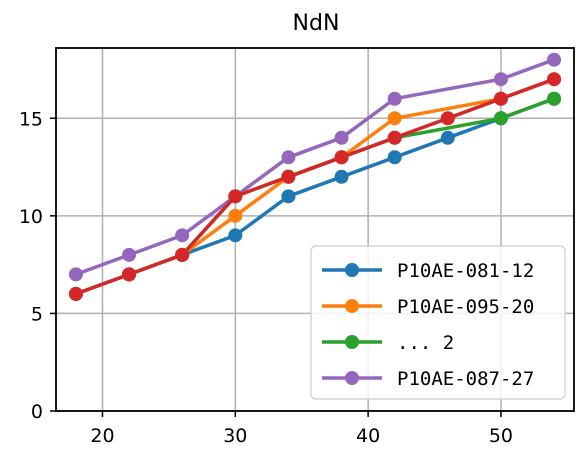 Image resolution: width=578 pixels, height=455 pixels. What do you see at coordinates (368, 436) in the screenshot?
I see `x-tick-label: 40` at bounding box center [368, 436].